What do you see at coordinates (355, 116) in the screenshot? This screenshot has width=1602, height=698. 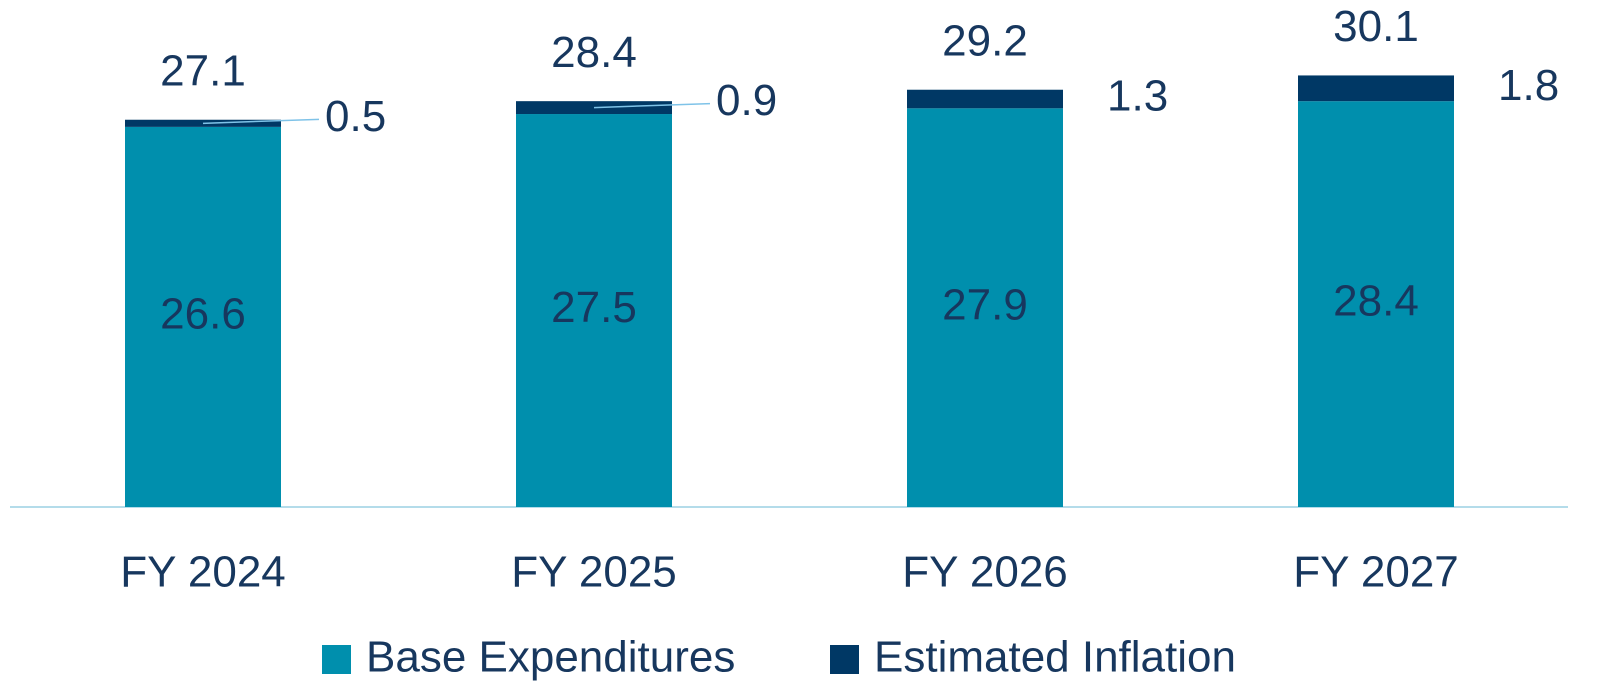 I see `data-label: 0.5` at bounding box center [355, 116].